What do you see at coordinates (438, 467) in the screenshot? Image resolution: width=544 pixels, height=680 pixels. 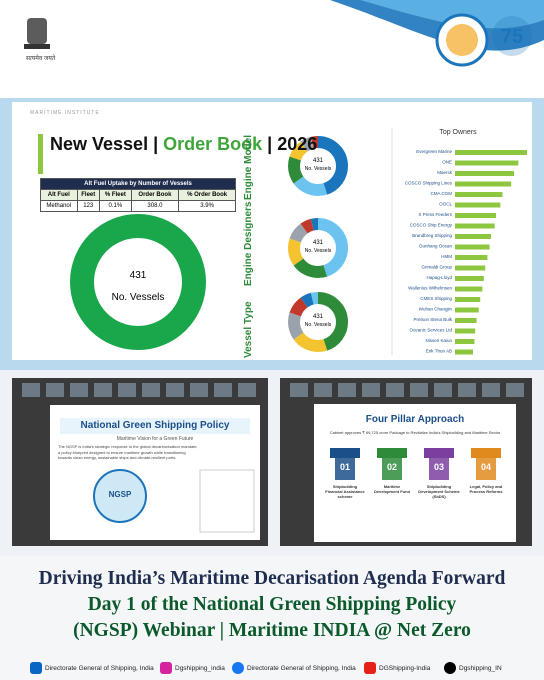 I see `pillar-number: 03` at bounding box center [438, 467].